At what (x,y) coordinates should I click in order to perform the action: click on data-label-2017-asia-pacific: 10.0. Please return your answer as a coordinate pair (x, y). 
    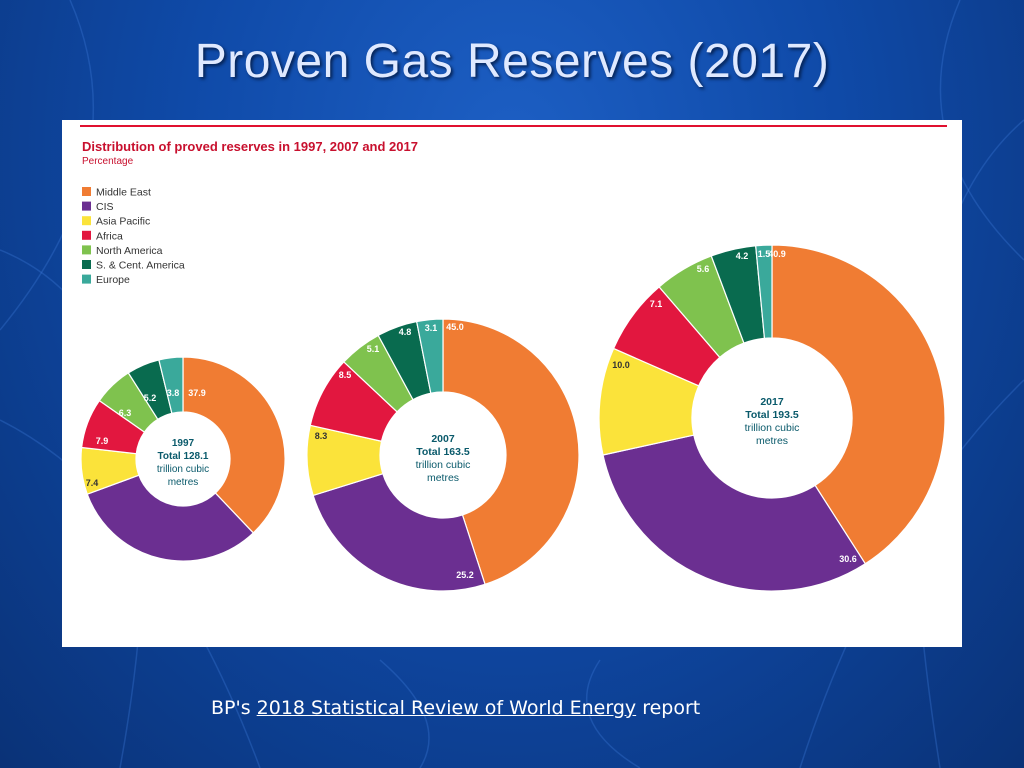
    Looking at the image, I should click on (621, 365).